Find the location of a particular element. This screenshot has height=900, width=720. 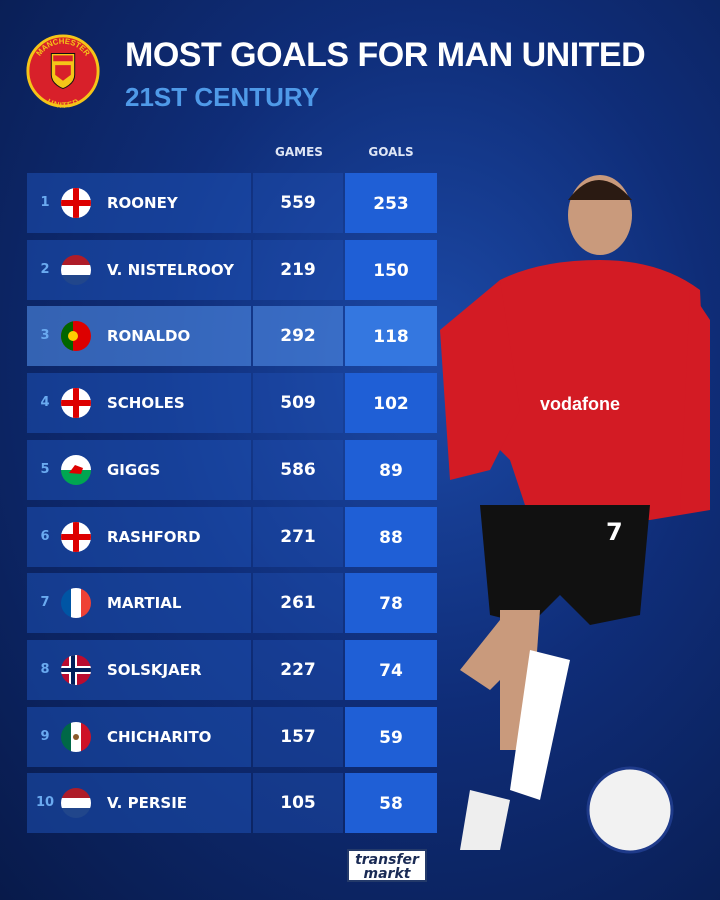

rank: 3 is located at coordinates (45, 336).